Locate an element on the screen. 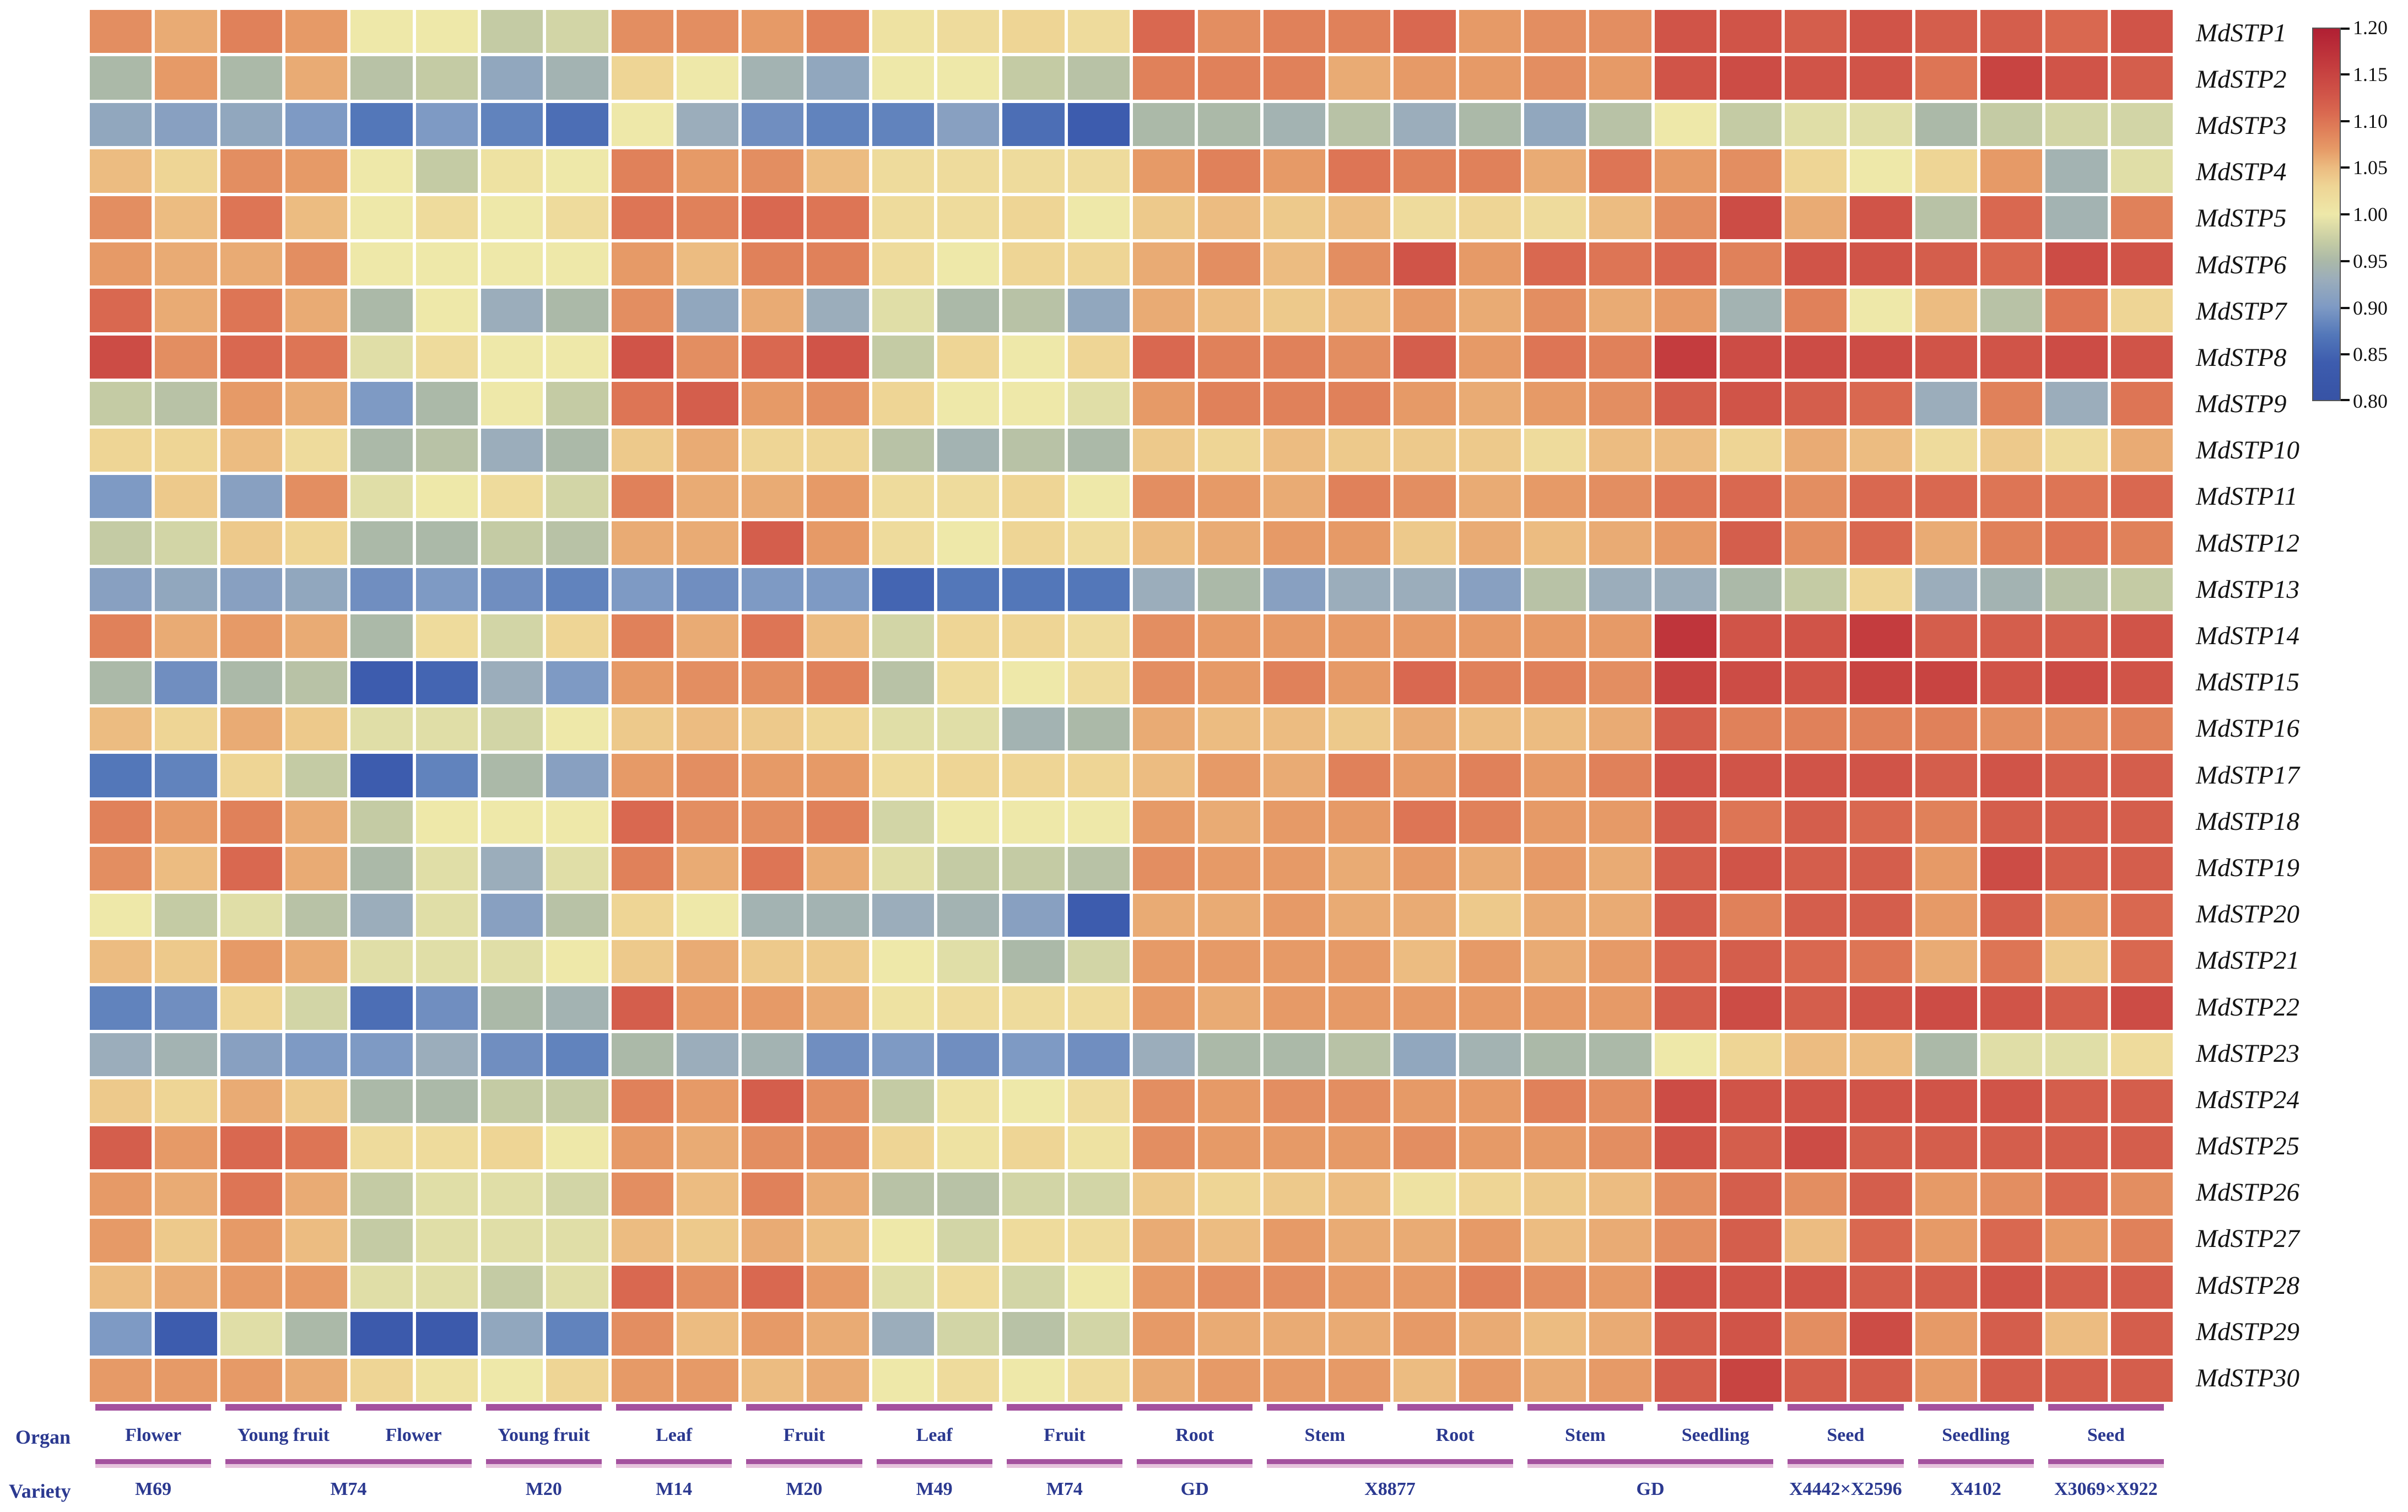 This screenshot has height=1512, width=2408. colorbar-tick-label: 1.20 is located at coordinates (2370, 28).